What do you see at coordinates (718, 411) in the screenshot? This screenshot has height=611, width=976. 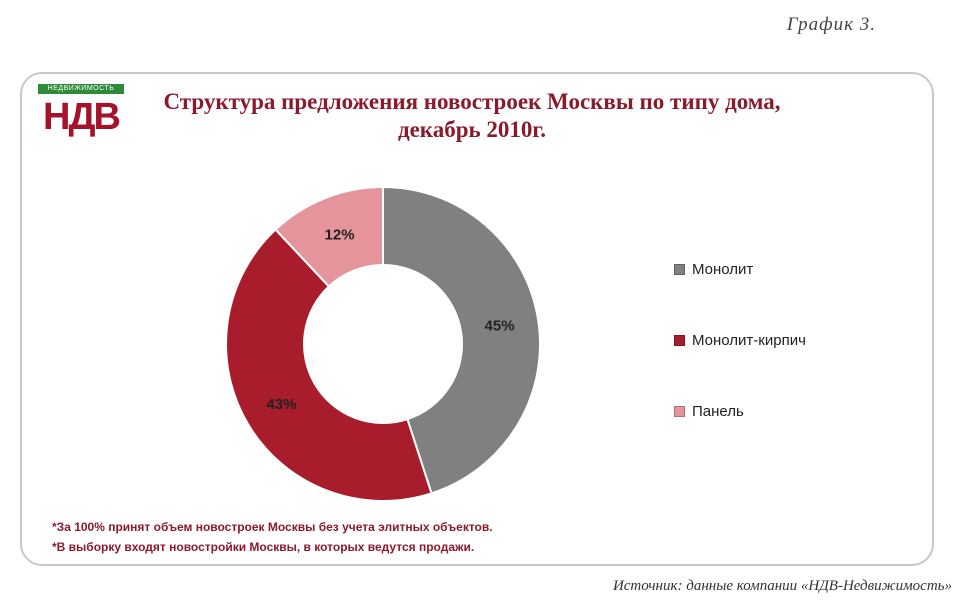 I see `legend-label-panel: Панель` at bounding box center [718, 411].